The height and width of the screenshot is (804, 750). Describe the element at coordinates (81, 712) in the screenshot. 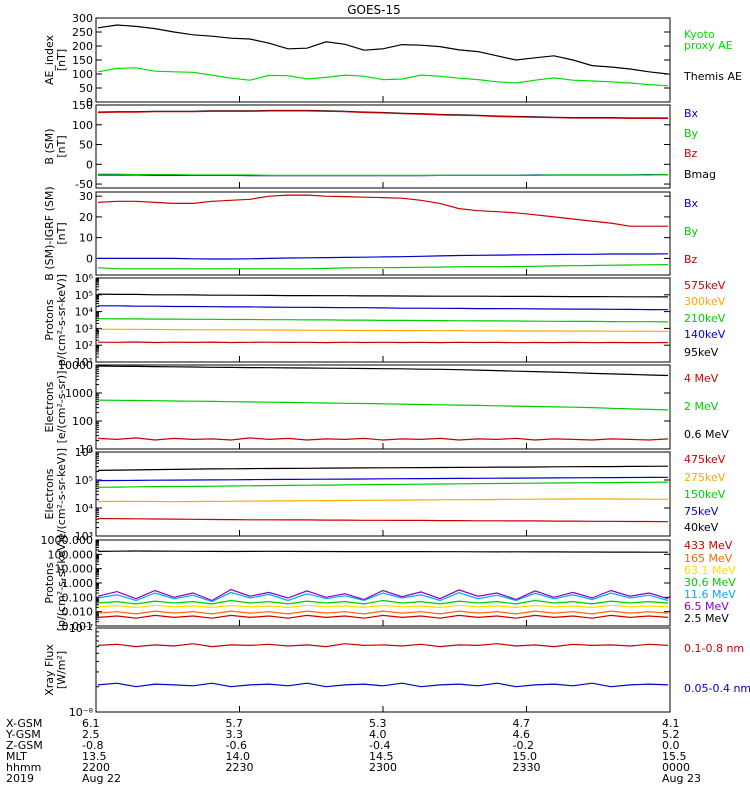

I see `y-tick-label: 10⁻⁸` at that location.